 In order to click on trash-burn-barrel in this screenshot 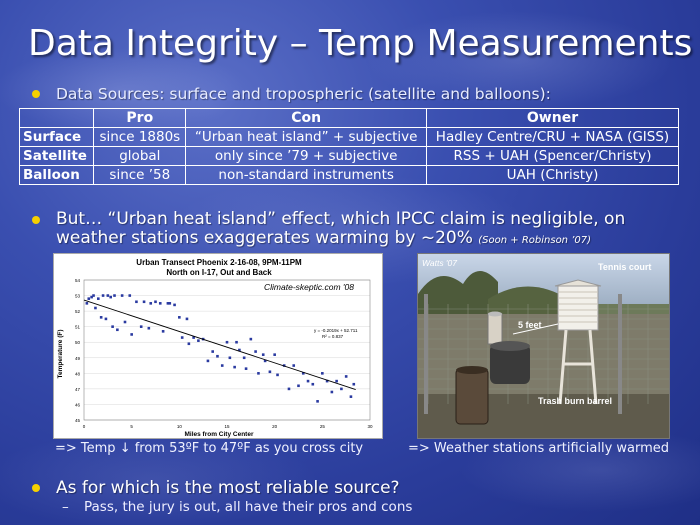, I will do `click(472, 396)`.